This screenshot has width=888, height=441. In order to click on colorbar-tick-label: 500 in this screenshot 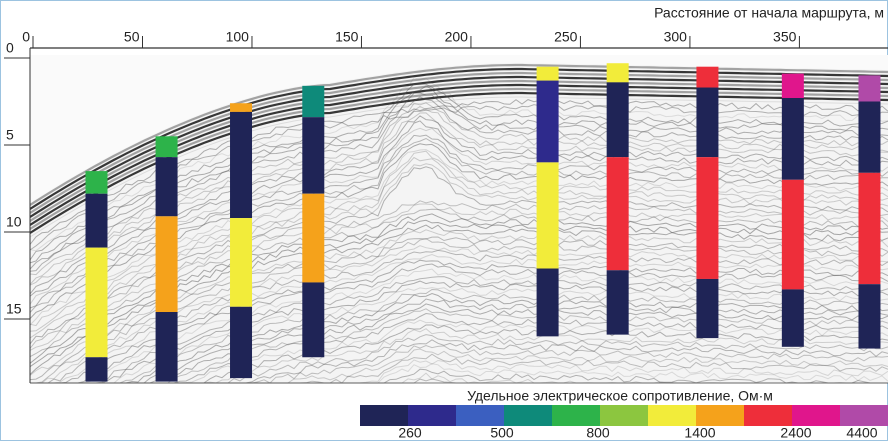, I will do `click(502, 433)`.